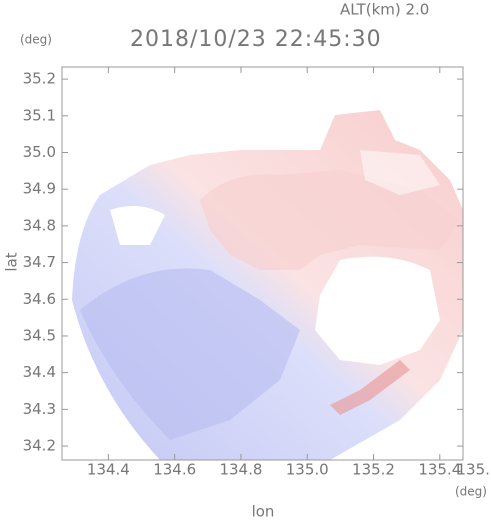 This screenshot has height=521, width=491. What do you see at coordinates (39, 79) in the screenshot?
I see `y-tick-label: 35.2` at bounding box center [39, 79].